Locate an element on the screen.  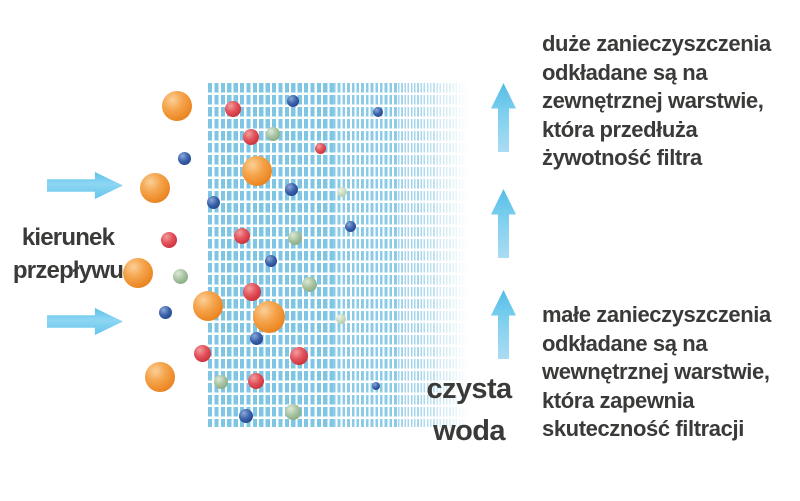
note-line: skuteczność filtracji is located at coordinates (643, 428).